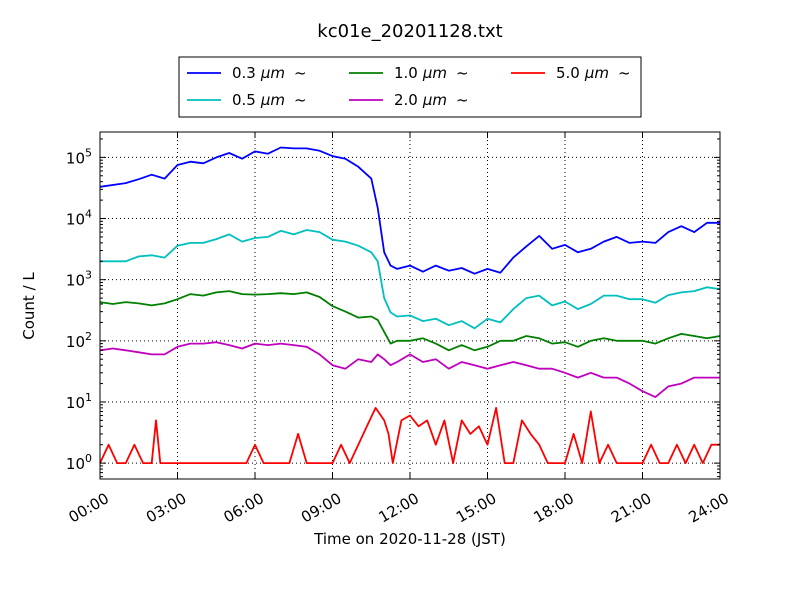 The height and width of the screenshot is (600, 800). I want to click on x-tick-label: 06:00, so click(244, 507).